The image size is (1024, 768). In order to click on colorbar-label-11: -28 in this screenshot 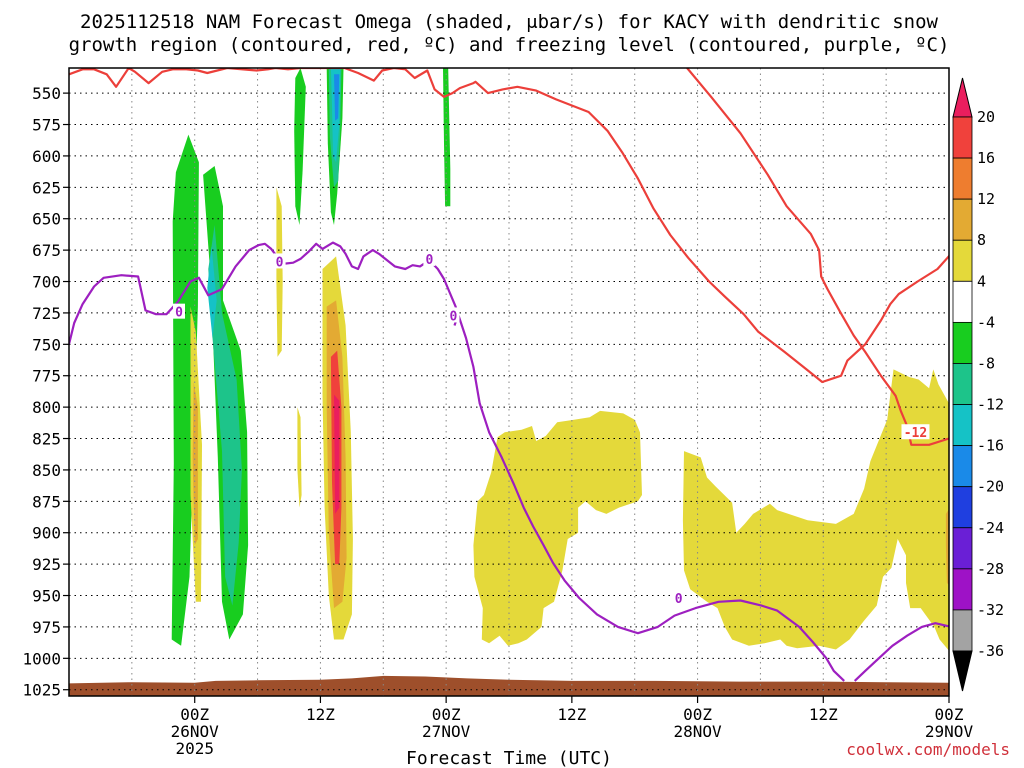, I will do `click(990, 569)`.